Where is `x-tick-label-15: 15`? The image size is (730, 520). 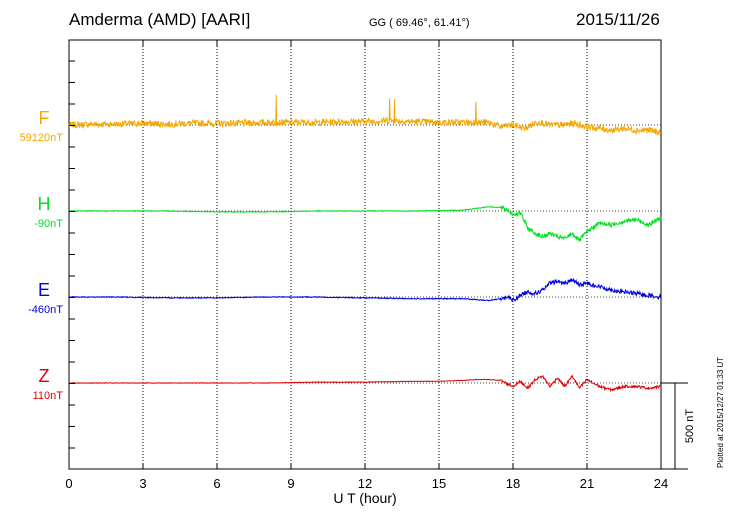
x-tick-label-15: 15 is located at coordinates (439, 483).